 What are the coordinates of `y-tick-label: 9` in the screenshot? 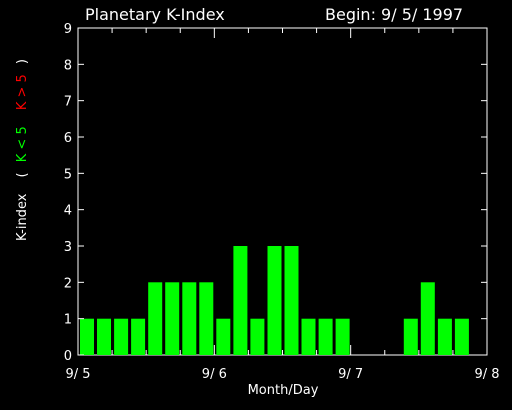 It's located at (68, 29).